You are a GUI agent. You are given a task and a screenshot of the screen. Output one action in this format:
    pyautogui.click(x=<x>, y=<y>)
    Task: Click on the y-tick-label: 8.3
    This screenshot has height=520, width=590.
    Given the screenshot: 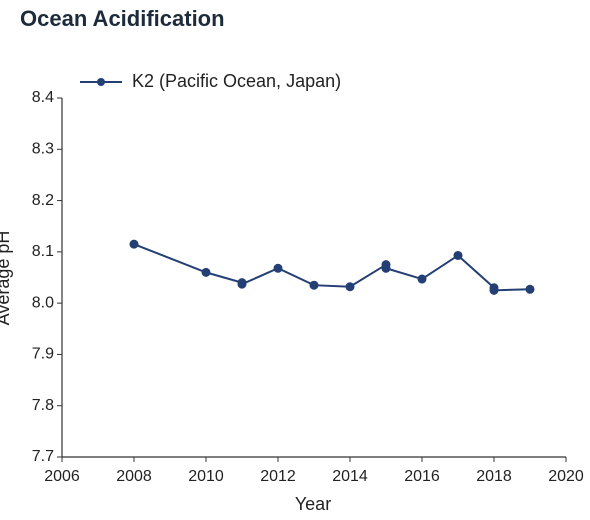 What is the action you would take?
    pyautogui.click(x=43, y=149)
    